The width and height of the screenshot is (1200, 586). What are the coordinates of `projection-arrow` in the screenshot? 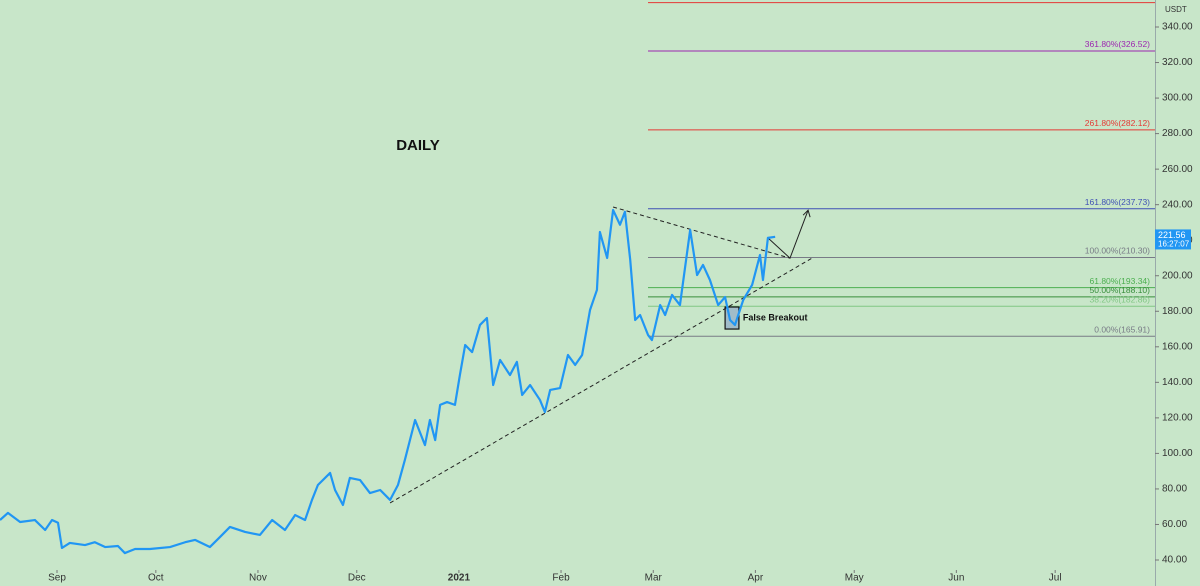 It's located at (788, 235).